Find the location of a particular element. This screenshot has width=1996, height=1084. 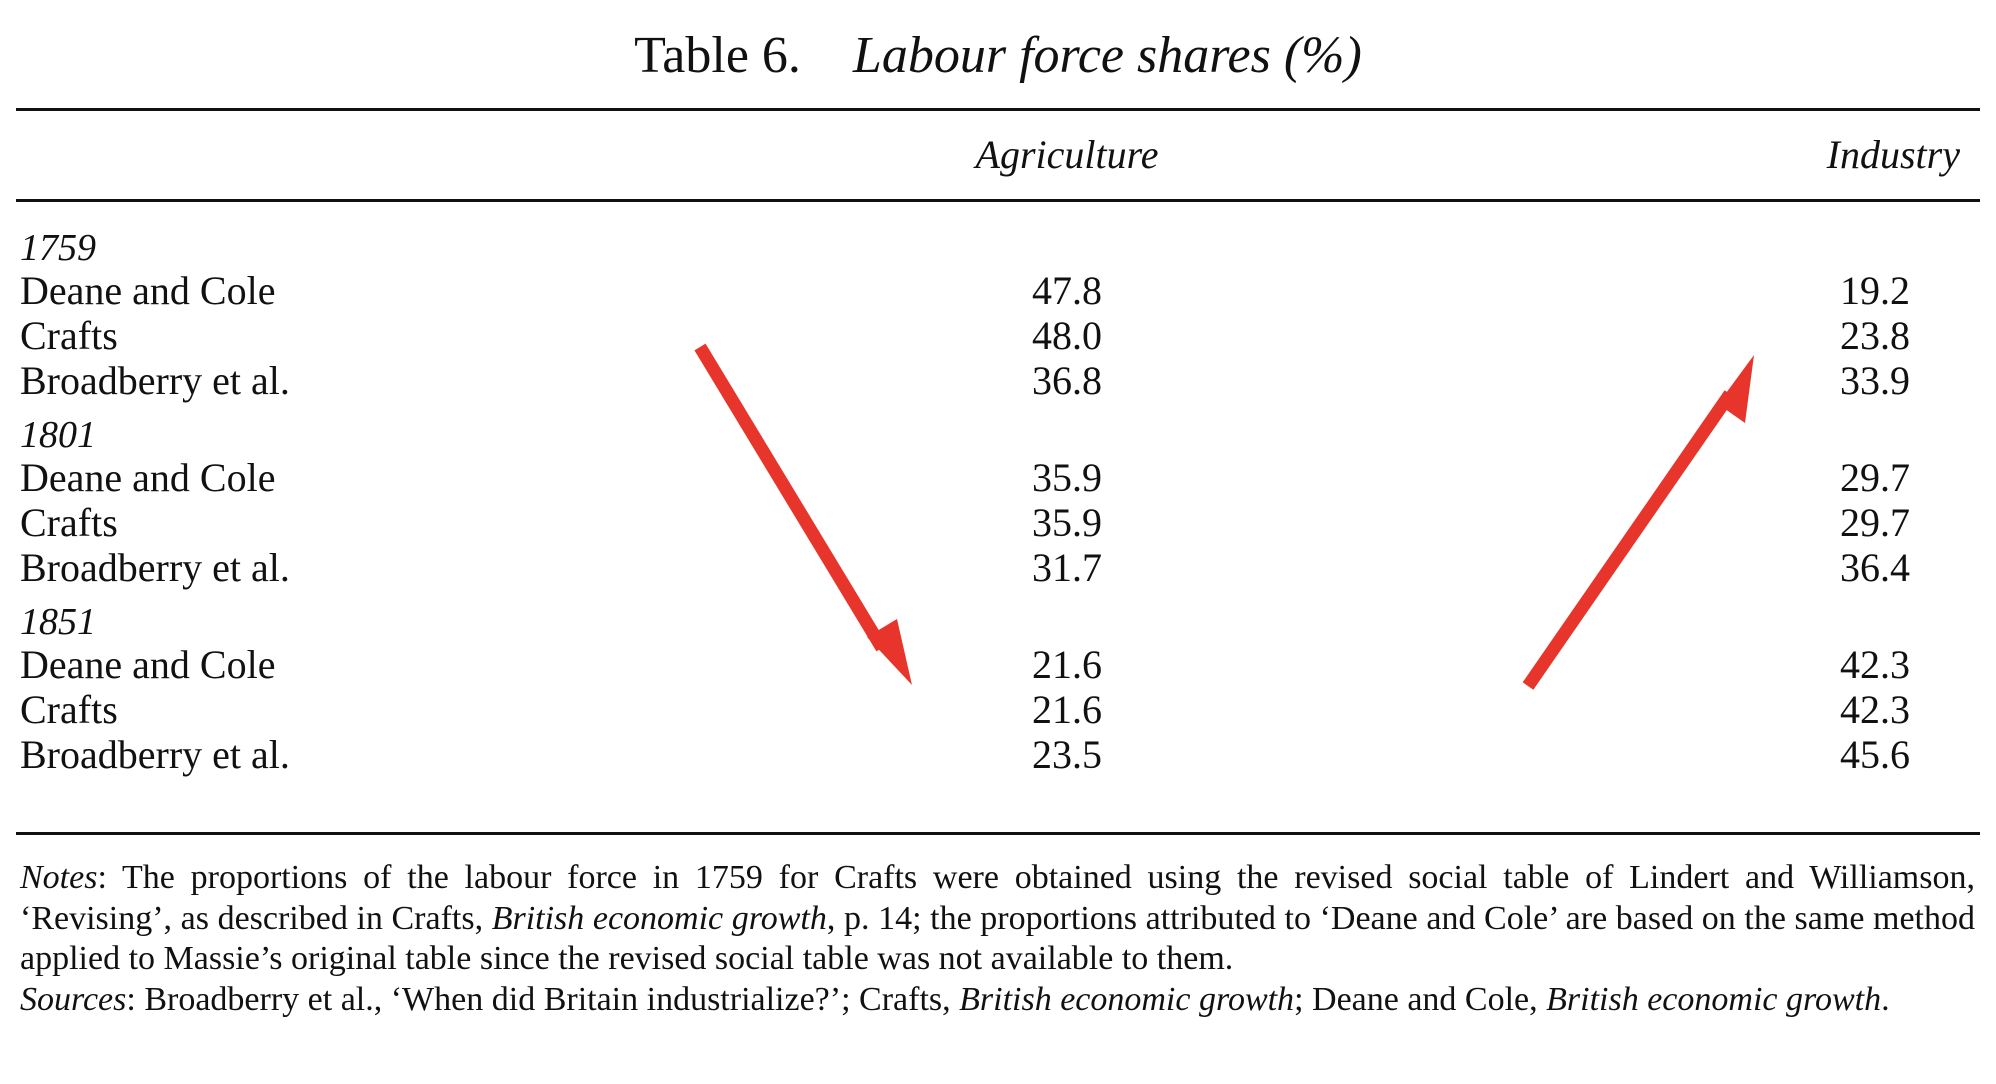

agriculture-value: 23.5 is located at coordinates (1067, 754).